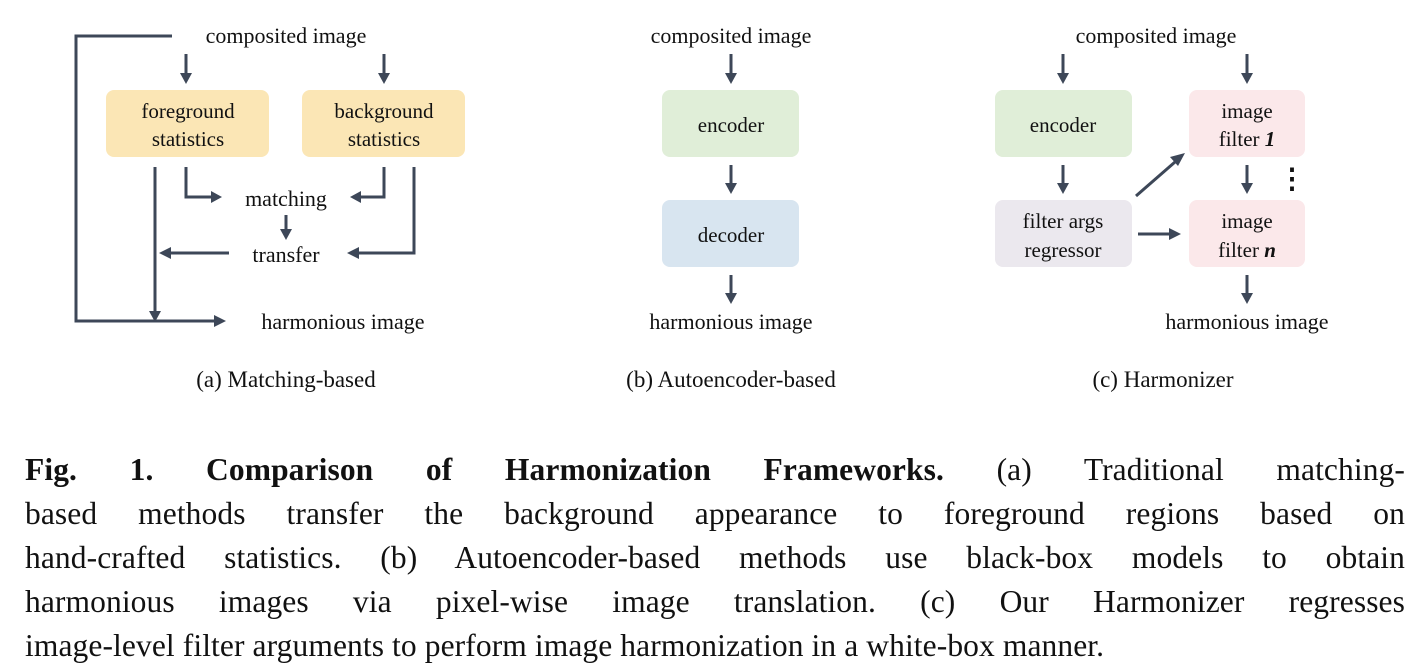 The width and height of the screenshot is (1415, 668). I want to click on caption-line-1-text: (a) Traditional matching-, so click(1174, 469).